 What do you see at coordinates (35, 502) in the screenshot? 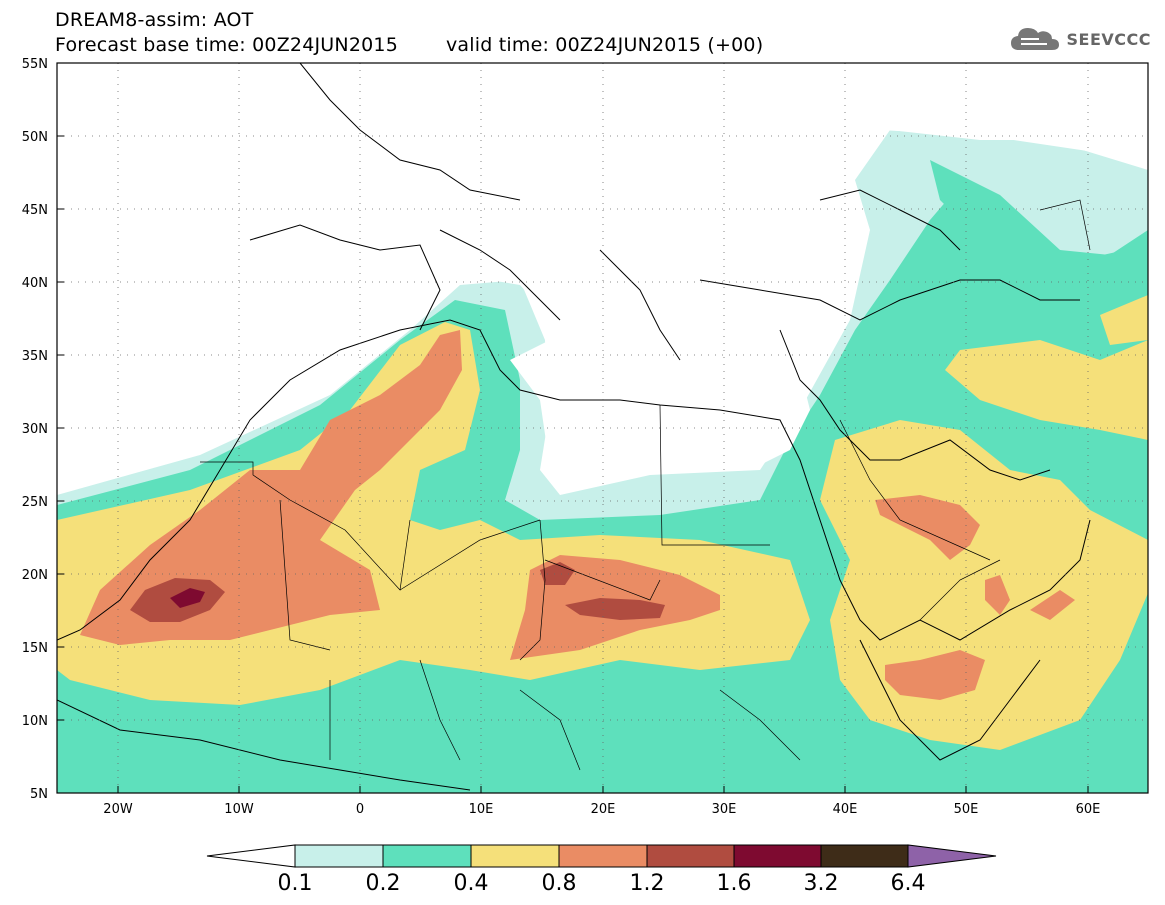
I see `lat-label: 25N` at bounding box center [35, 502].